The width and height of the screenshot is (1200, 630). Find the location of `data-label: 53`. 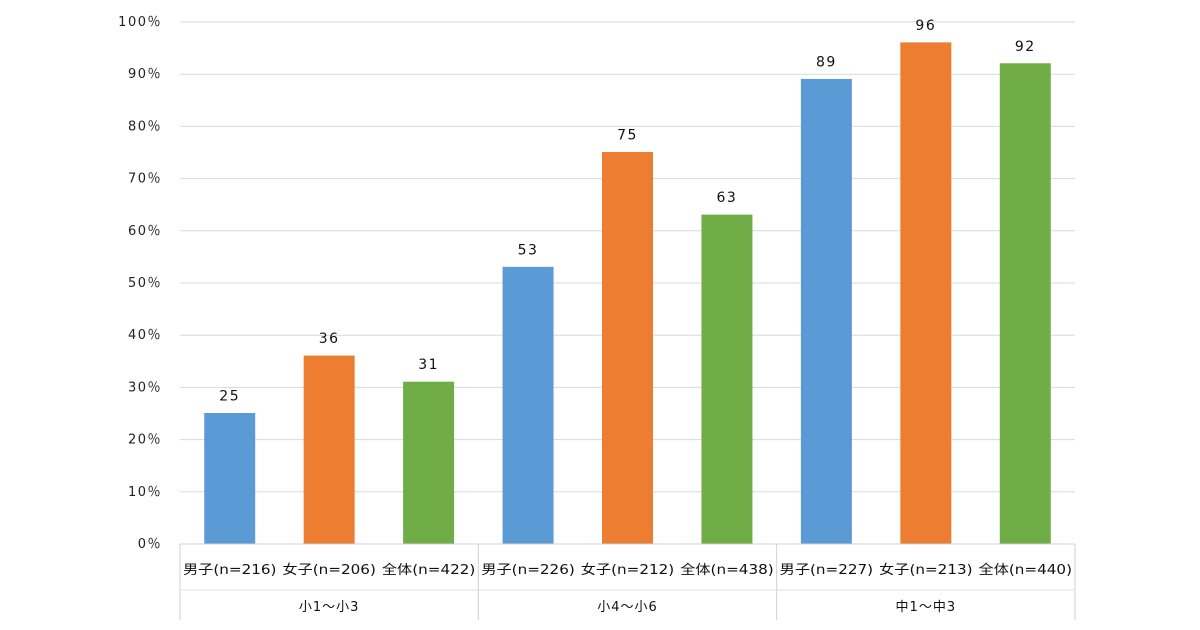

data-label: 53 is located at coordinates (528, 250).